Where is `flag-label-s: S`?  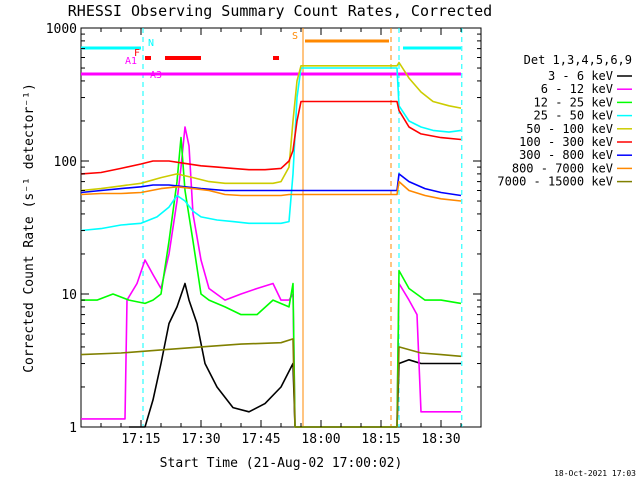 flag-label-s: S is located at coordinates (295, 36).